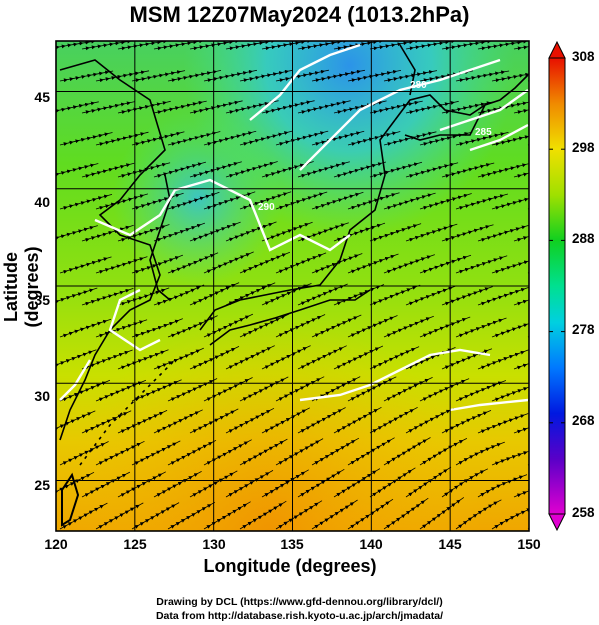 The image size is (599, 625). Describe the element at coordinates (583, 238) in the screenshot. I see `colorbar-tick-label: 288` at that location.